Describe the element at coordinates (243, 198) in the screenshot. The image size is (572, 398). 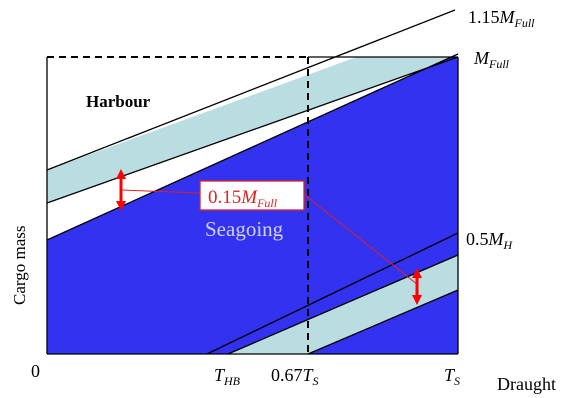
I see `band-label: 0.15MFull` at that location.